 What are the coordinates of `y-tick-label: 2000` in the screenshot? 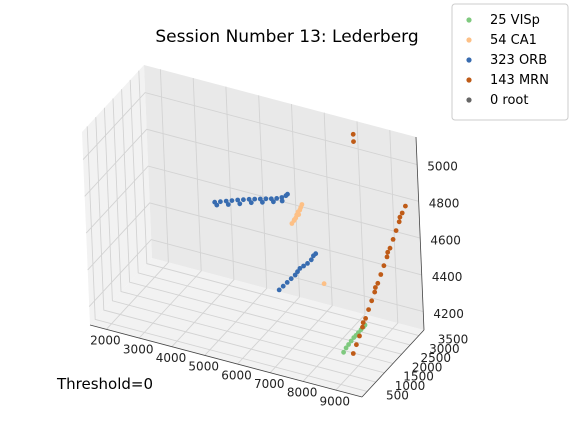 It's located at (427, 367).